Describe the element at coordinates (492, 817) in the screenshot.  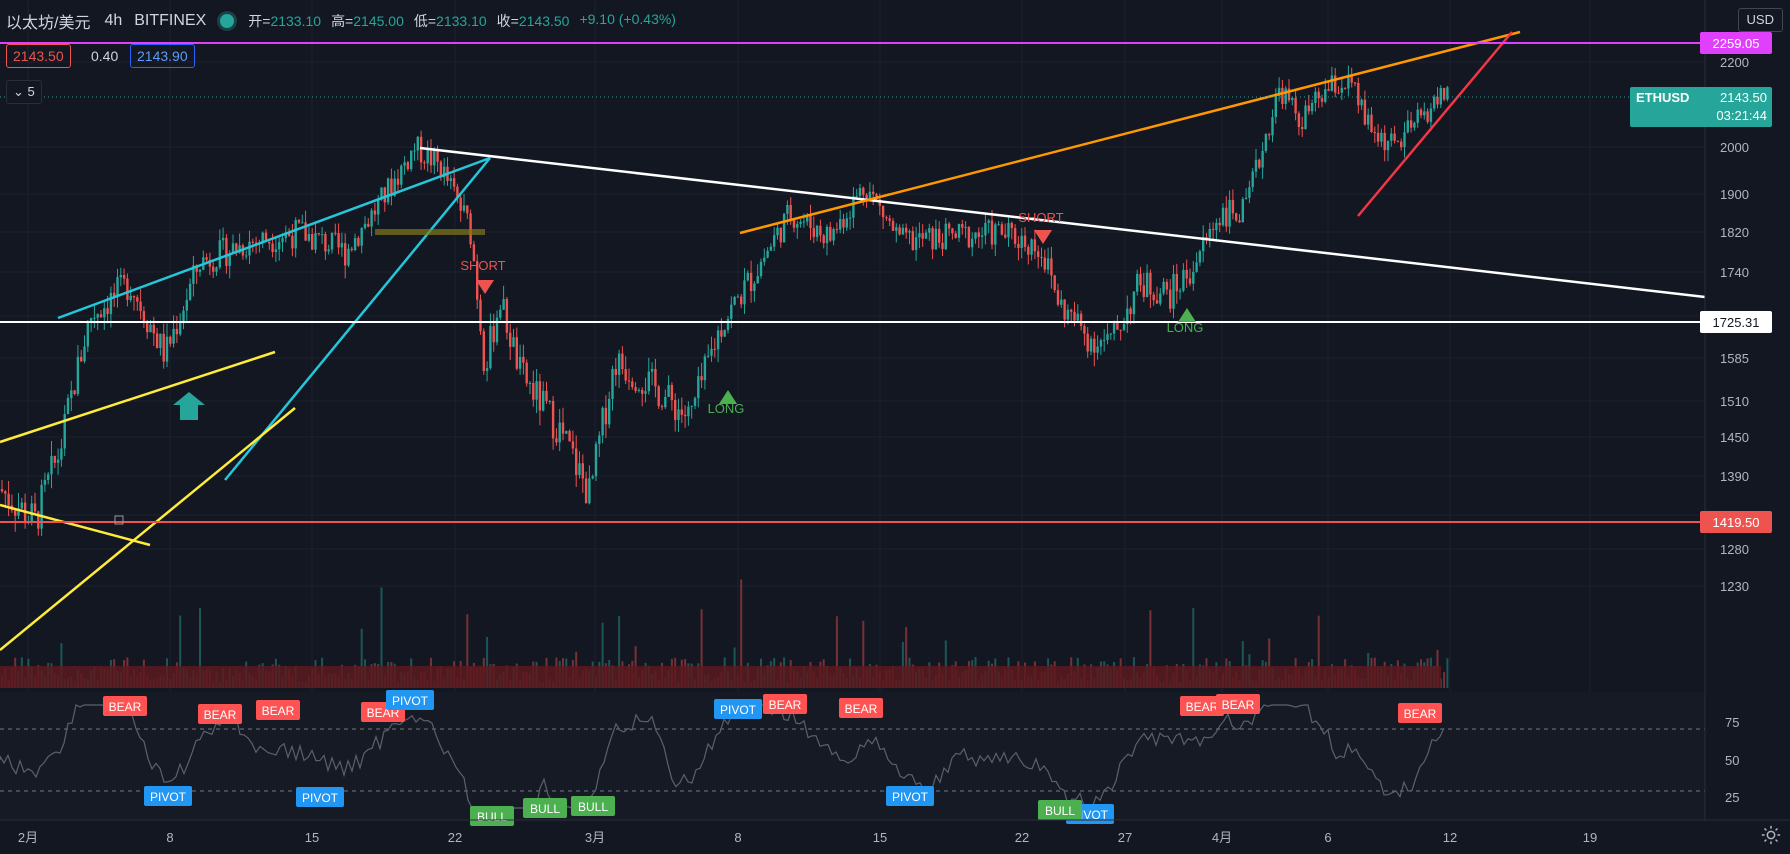
I see `osc-label-text: BULL` at that location.